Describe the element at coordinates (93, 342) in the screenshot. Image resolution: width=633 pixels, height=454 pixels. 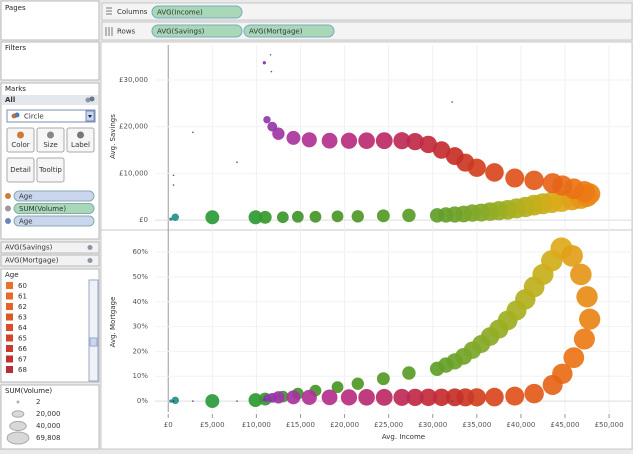
I see `scroll-thumb` at that location.